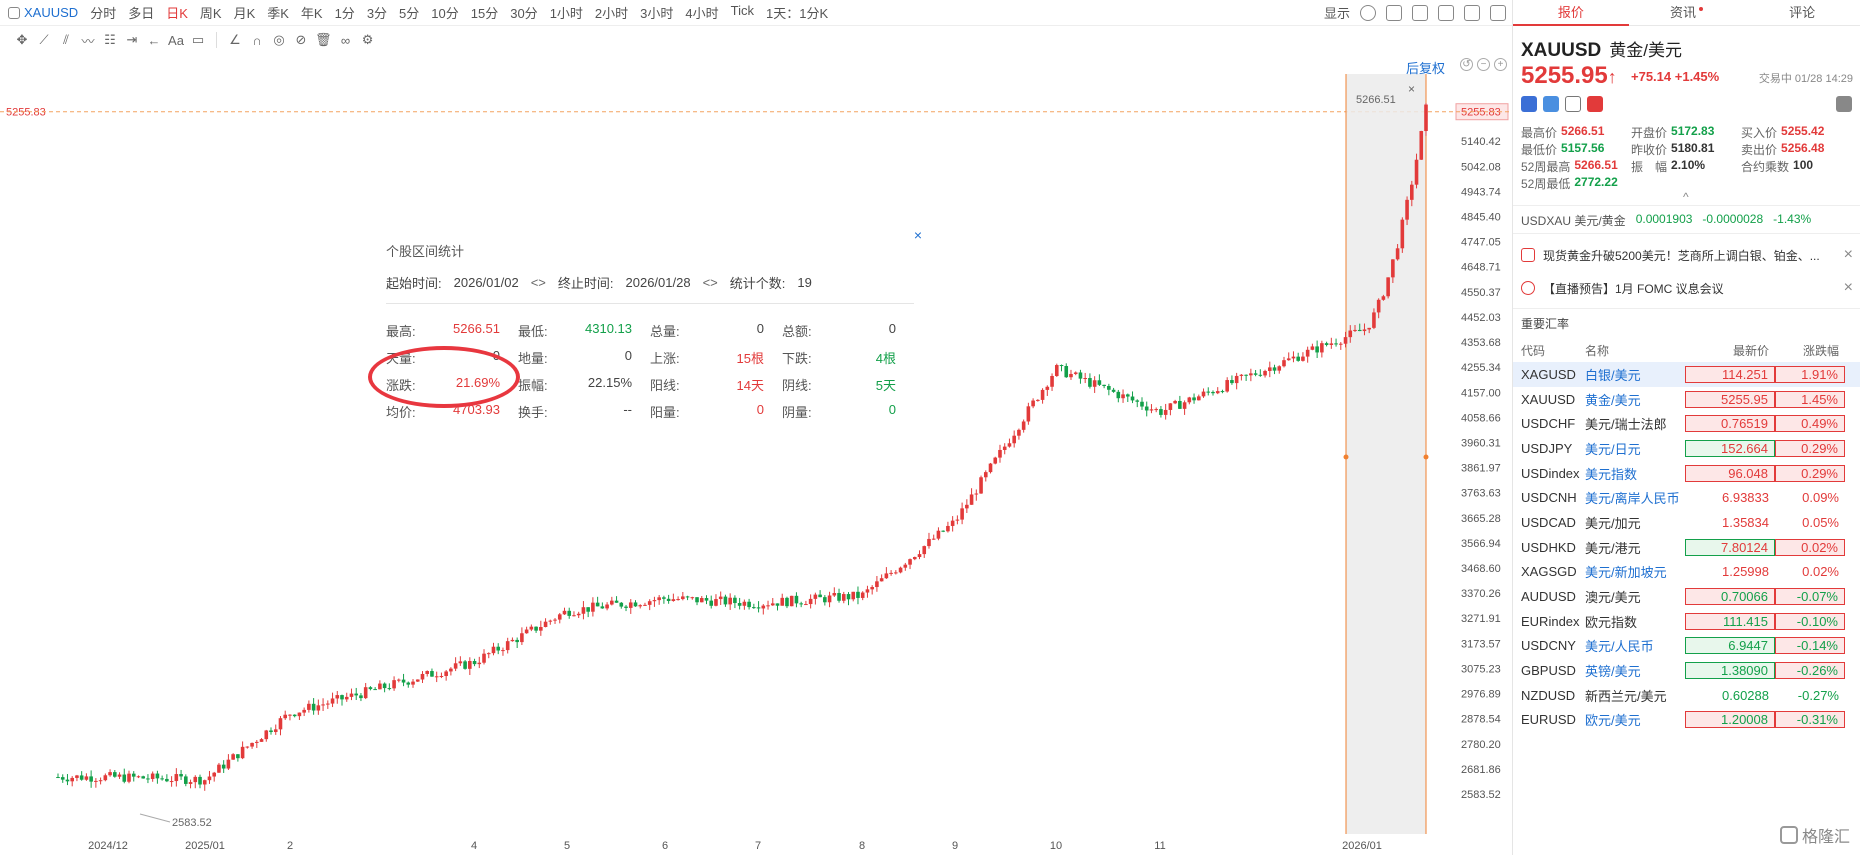  What do you see at coordinates (1686, 423) in the screenshot?
I see `fx-row: USDCHF 美元/瑞士法郎 0.76519 0.49%` at bounding box center [1686, 423].